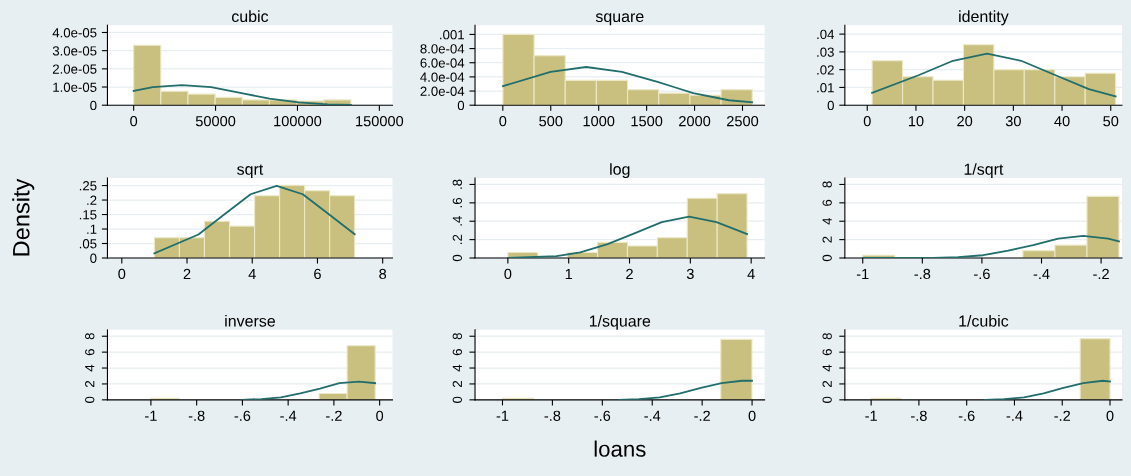 This screenshot has height=476, width=1131. Describe the element at coordinates (551, 121) in the screenshot. I see `x-tick-label: 500` at that location.